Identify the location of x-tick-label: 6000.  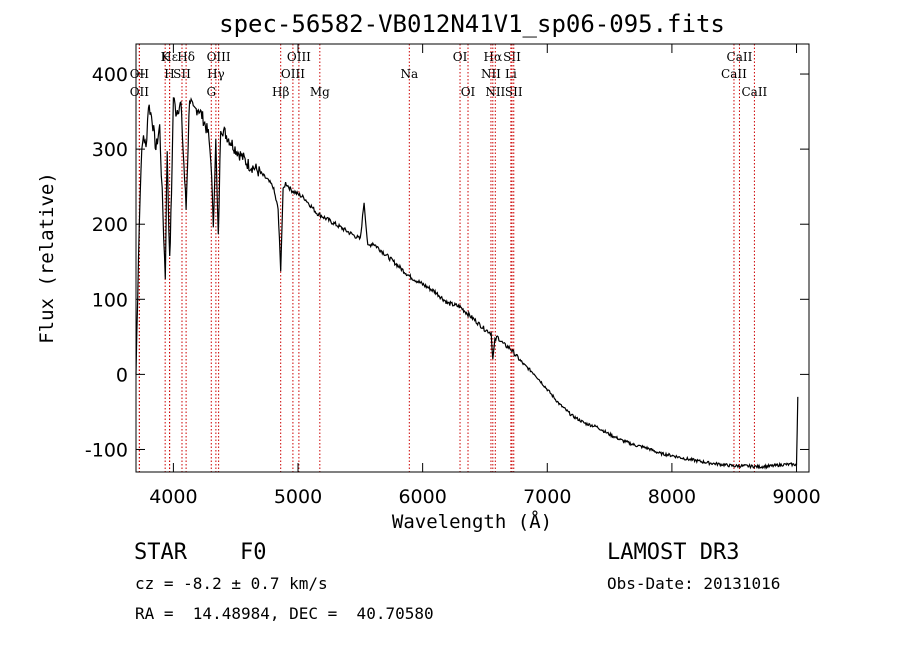
(422, 497).